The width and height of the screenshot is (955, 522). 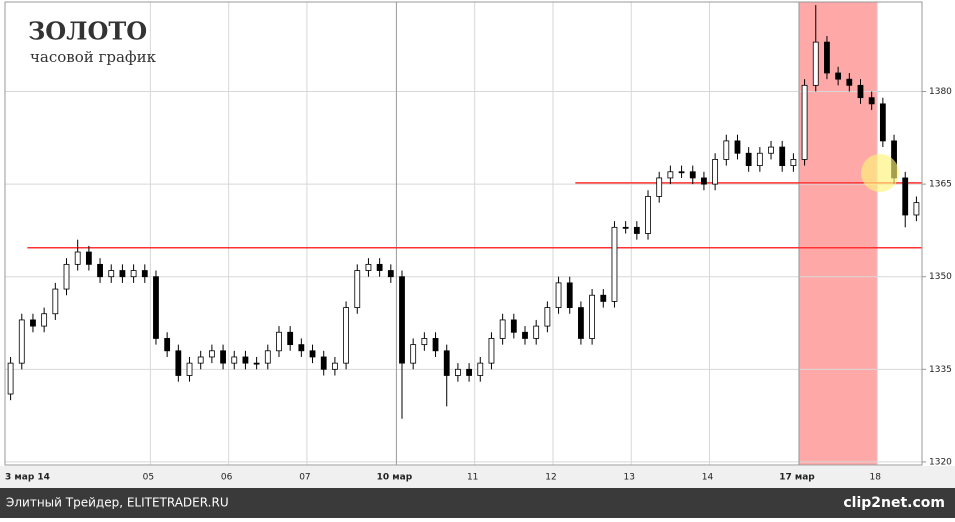 What do you see at coordinates (304, 478) in the screenshot?
I see `x-tick-label: 07` at bounding box center [304, 478].